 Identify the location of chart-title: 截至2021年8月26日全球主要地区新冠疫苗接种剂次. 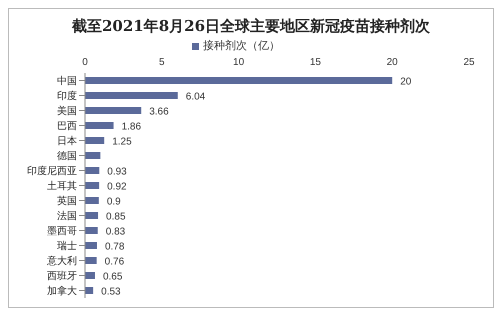
(251, 26).